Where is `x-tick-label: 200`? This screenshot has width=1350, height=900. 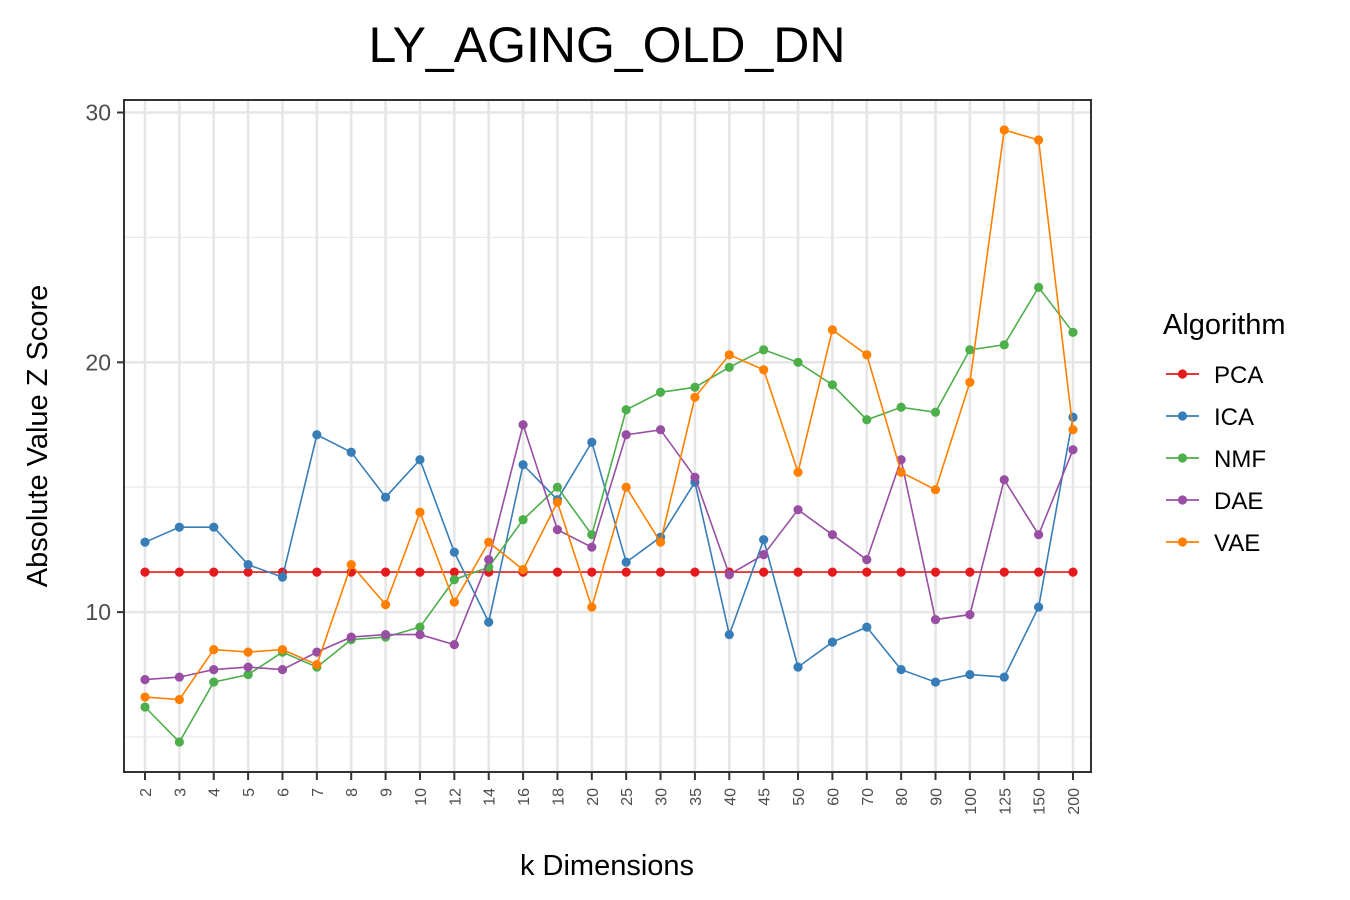
x-tick-label: 200 is located at coordinates (1074, 801).